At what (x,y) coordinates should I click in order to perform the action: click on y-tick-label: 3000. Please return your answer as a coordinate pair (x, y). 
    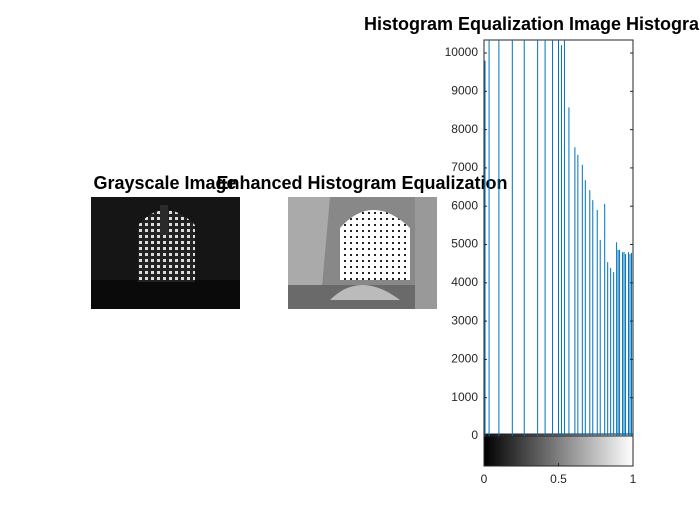
    Looking at the image, I should click on (464, 320).